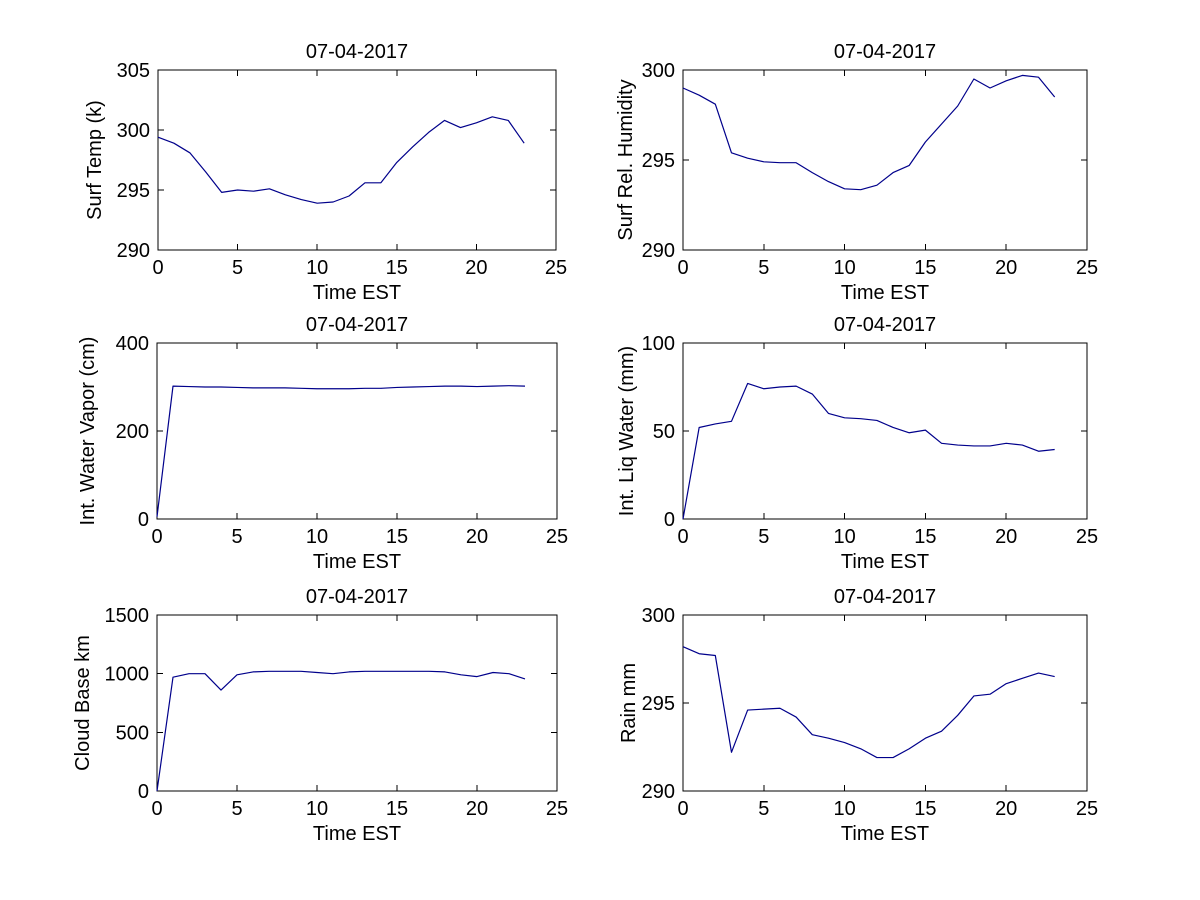  I want to click on line-plot: 0 5 10 15 20 25 0 50 100, so click(870, 440).